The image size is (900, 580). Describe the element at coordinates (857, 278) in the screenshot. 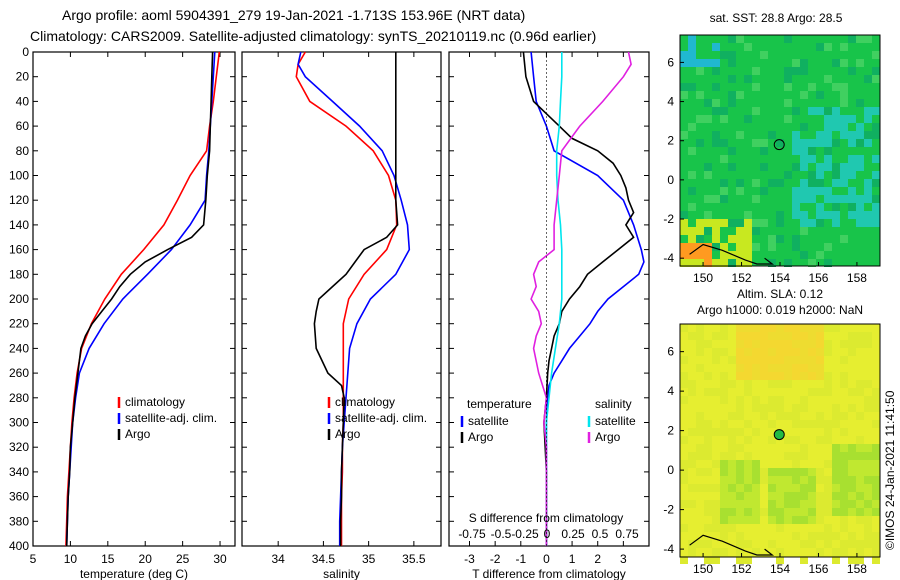

I see `map-x-tick-label: 158` at that location.